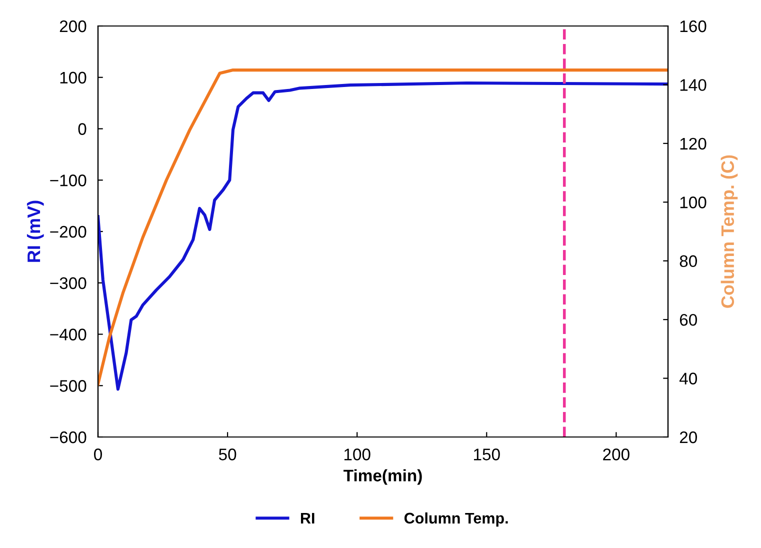 Image resolution: width=761 pixels, height=548 pixels. Describe the element at coordinates (73, 78) in the screenshot. I see `y-tick-label: 100` at that location.